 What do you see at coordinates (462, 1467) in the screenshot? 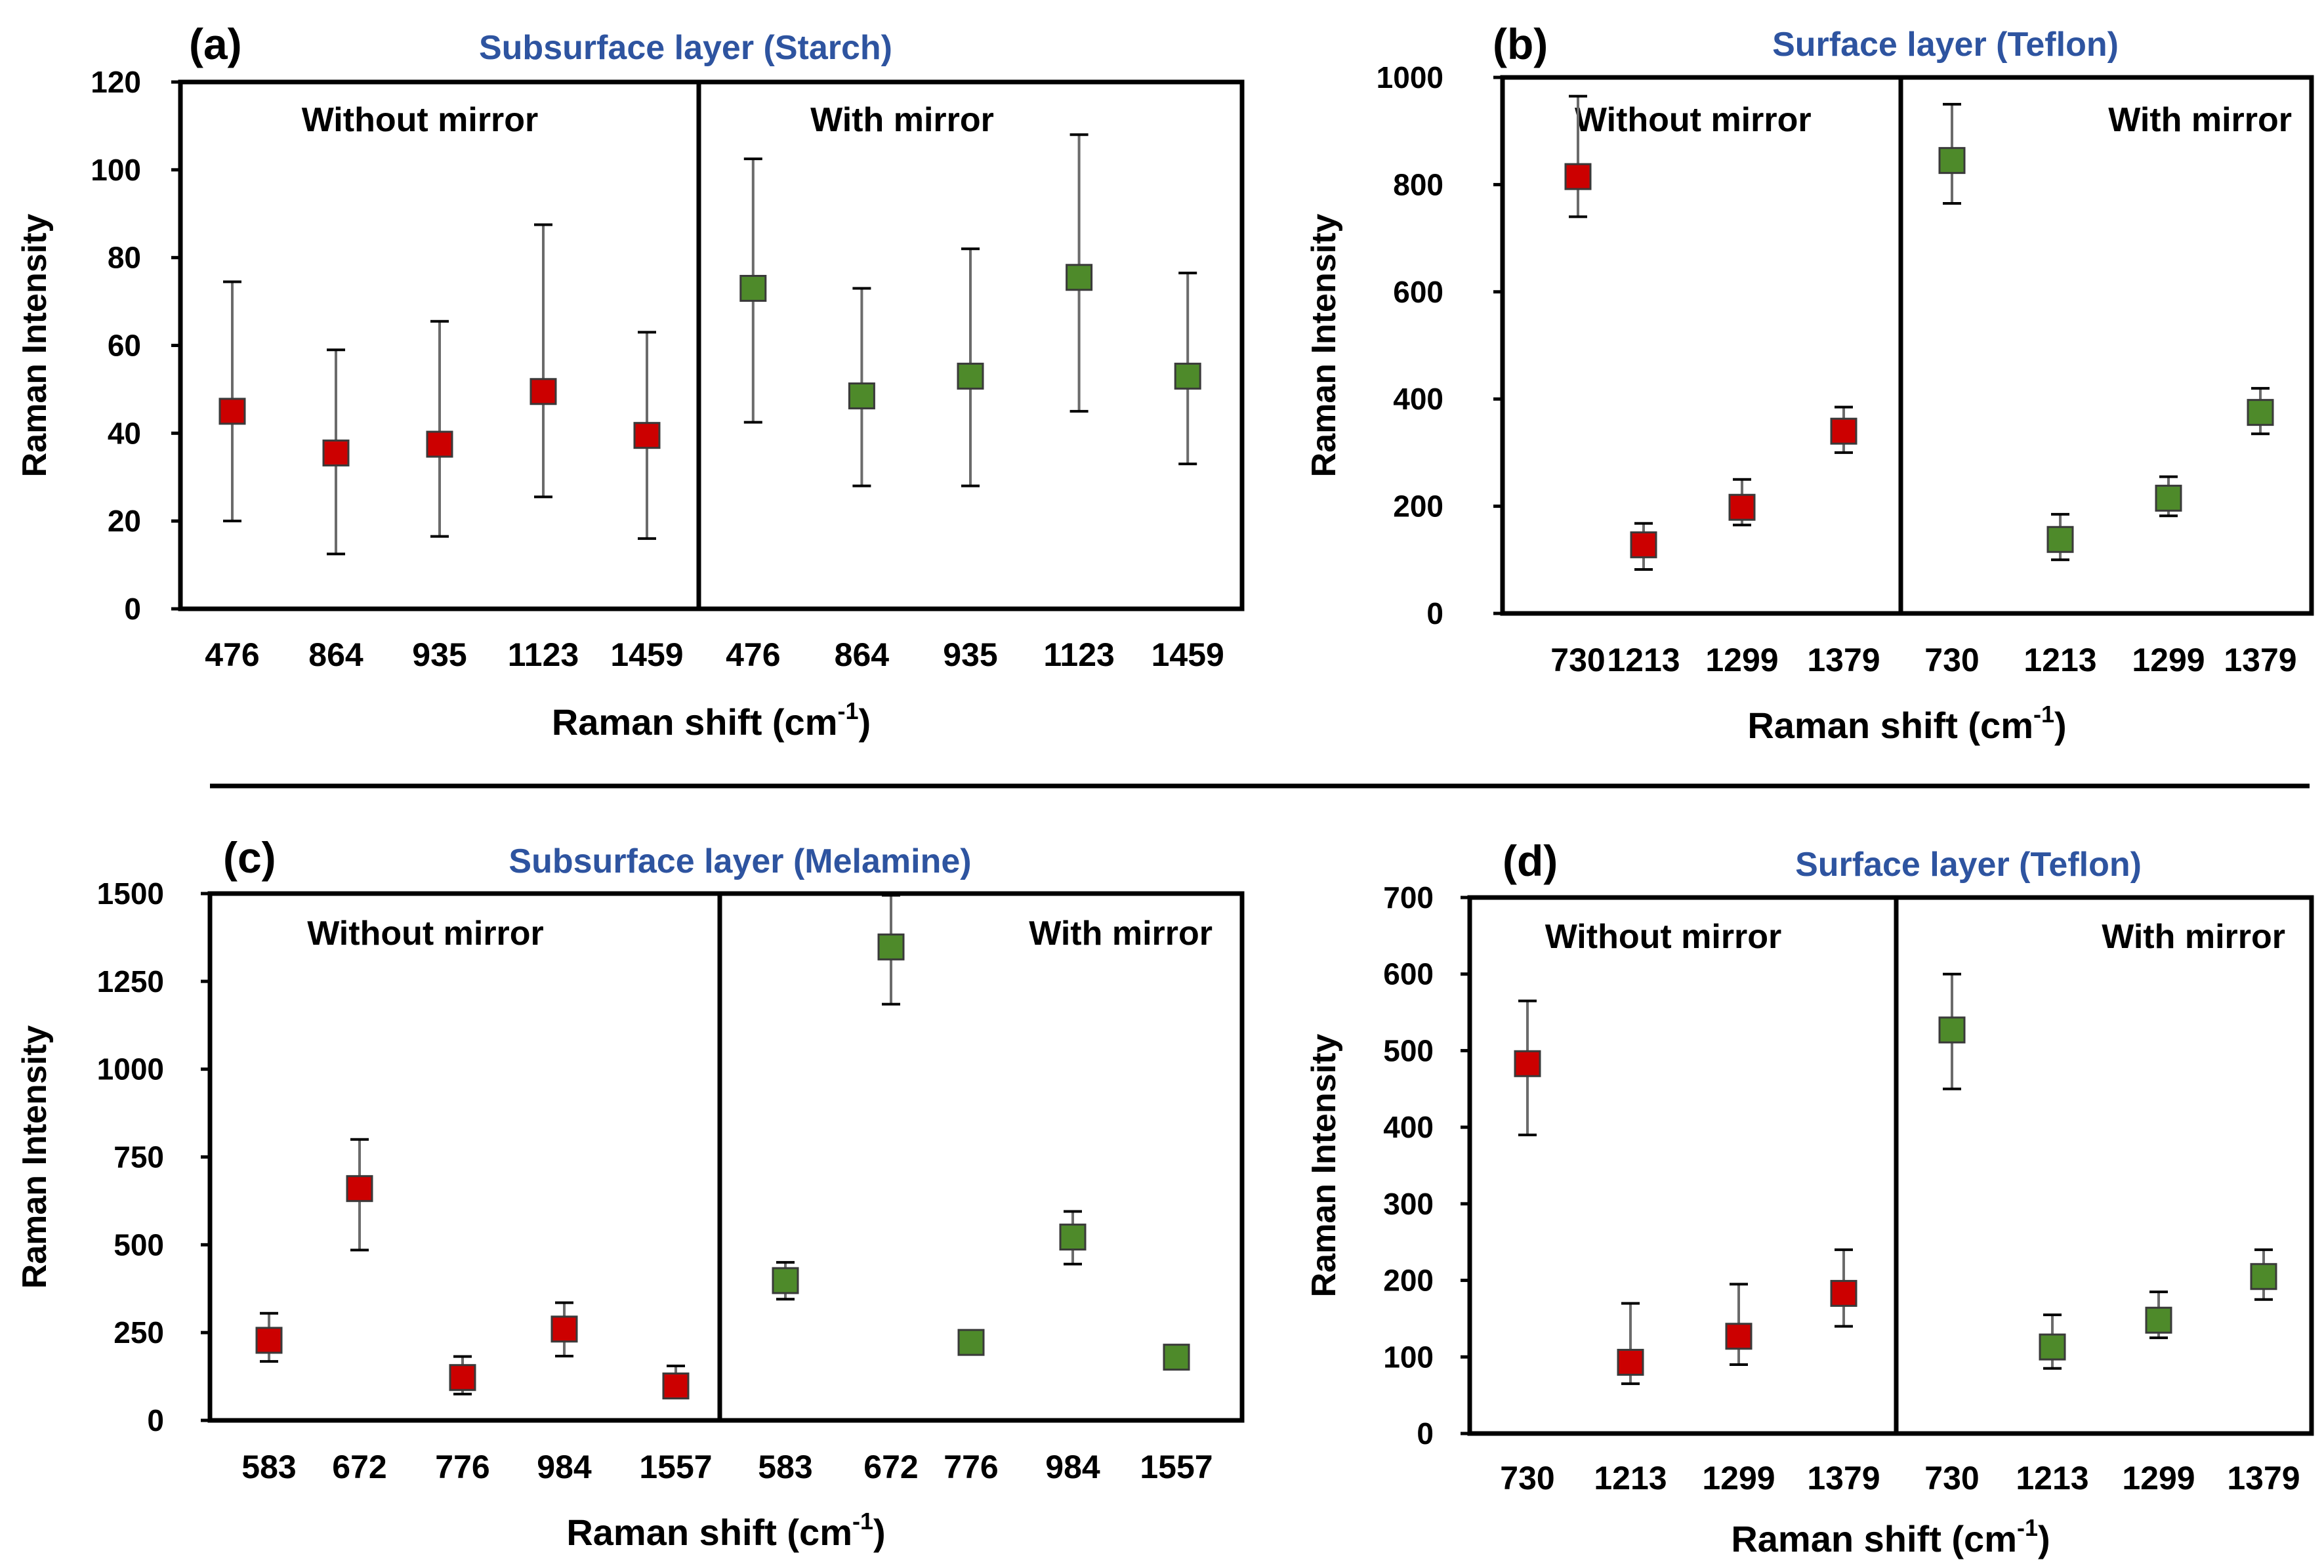
I see `x-tick-label: 776` at bounding box center [462, 1467].